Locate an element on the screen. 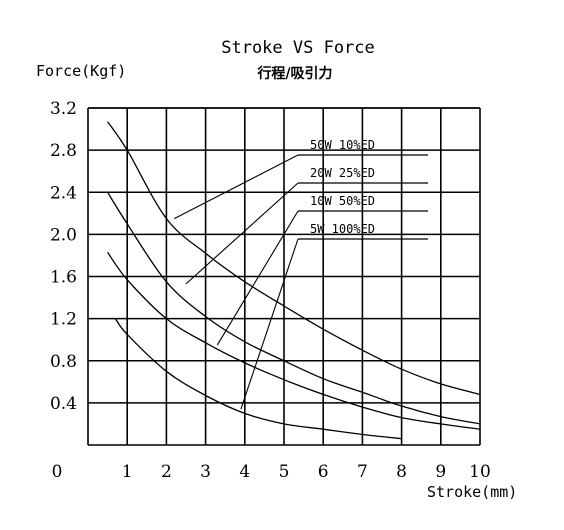 The height and width of the screenshot is (530, 564). legend-callout: 10W 50%ED is located at coordinates (322, 270).